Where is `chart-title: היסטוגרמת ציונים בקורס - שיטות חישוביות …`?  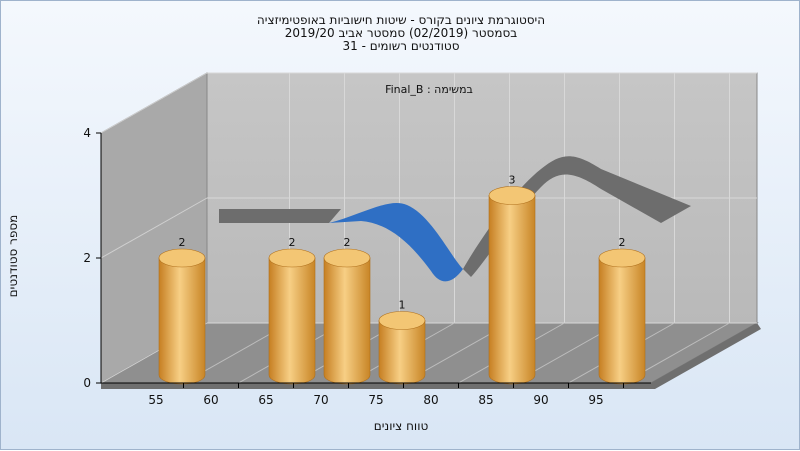
chart-title: היסטוגרמת ציונים בקורס - שיטות חישוביות … is located at coordinates (401, 20).